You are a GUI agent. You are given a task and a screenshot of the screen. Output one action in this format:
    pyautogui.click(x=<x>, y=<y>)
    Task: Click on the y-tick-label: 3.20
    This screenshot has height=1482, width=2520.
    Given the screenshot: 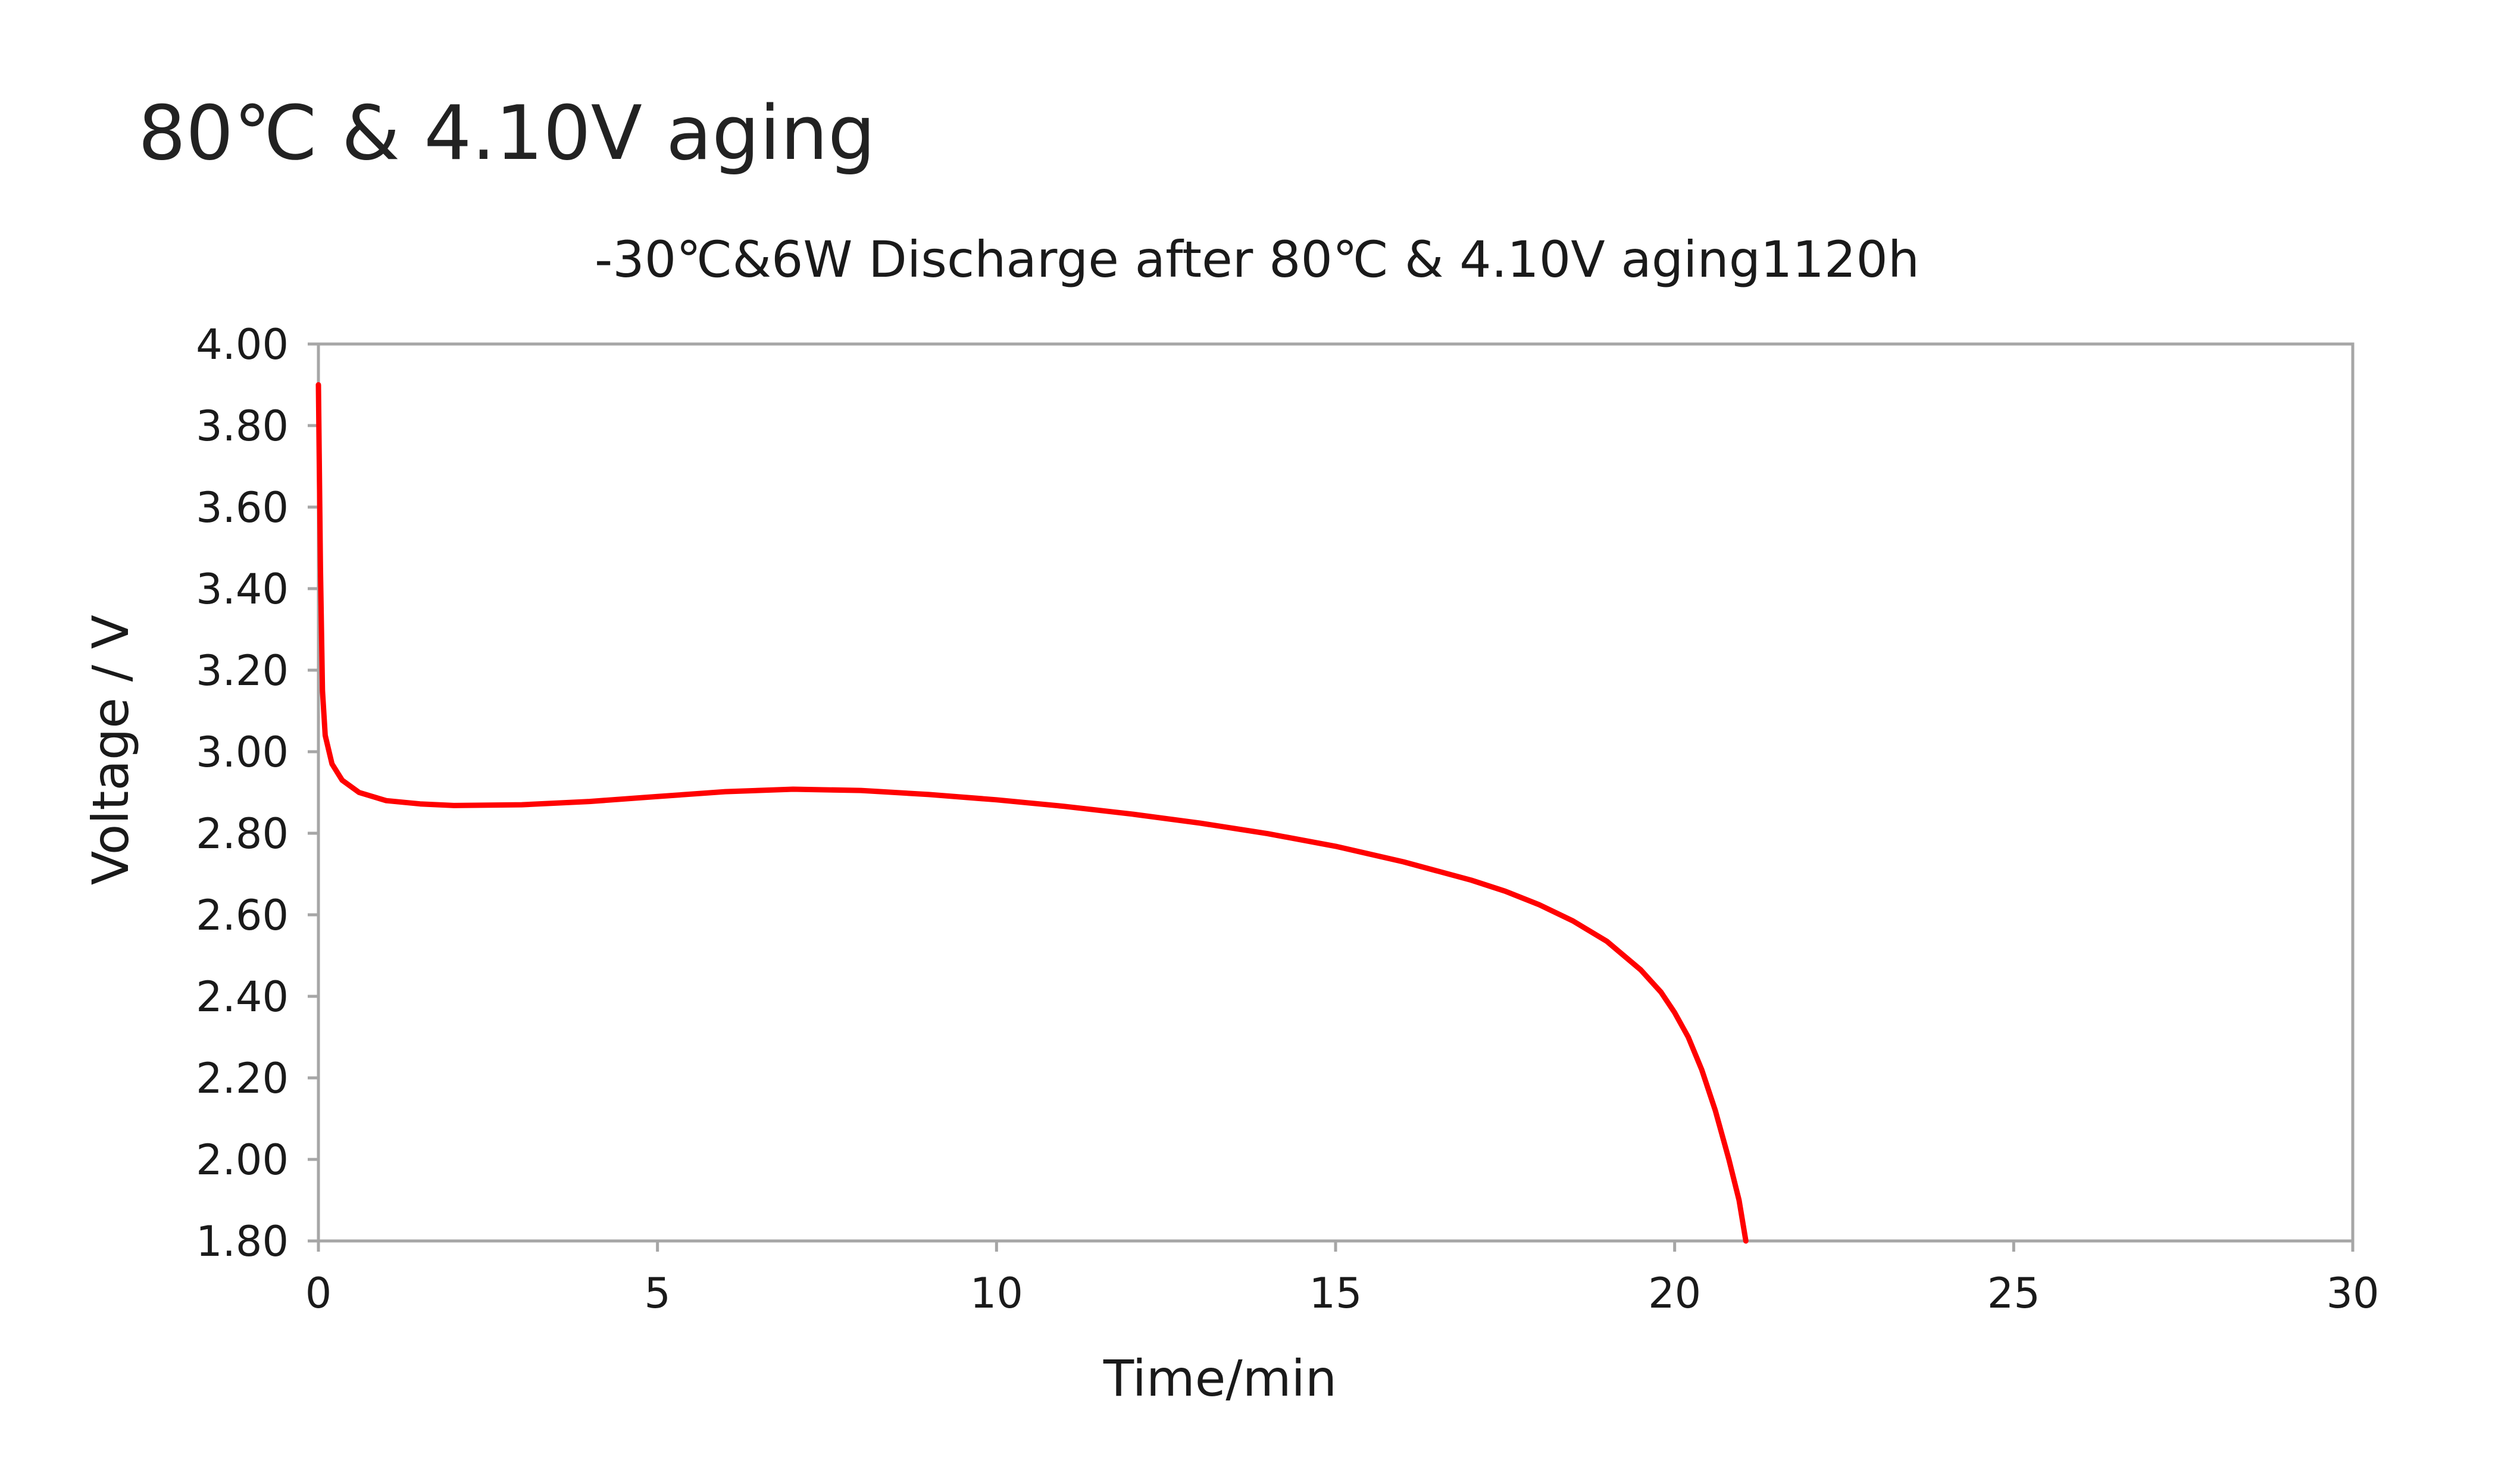 What is the action you would take?
    pyautogui.click(x=242, y=670)
    